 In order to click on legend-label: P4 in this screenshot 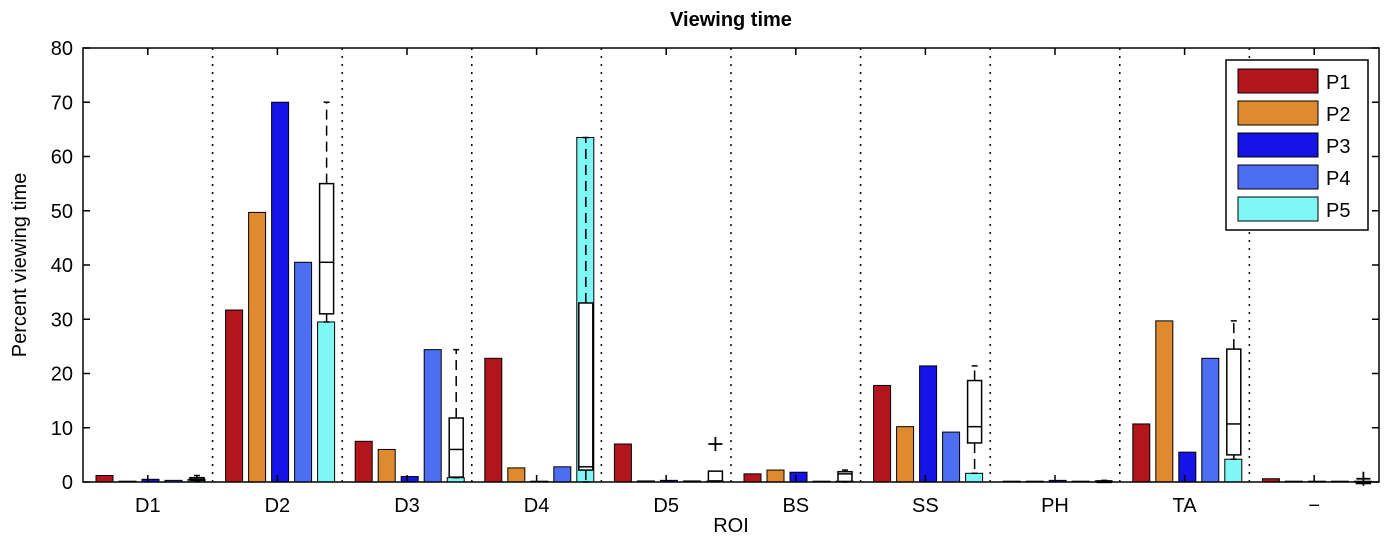, I will do `click(1338, 179)`.